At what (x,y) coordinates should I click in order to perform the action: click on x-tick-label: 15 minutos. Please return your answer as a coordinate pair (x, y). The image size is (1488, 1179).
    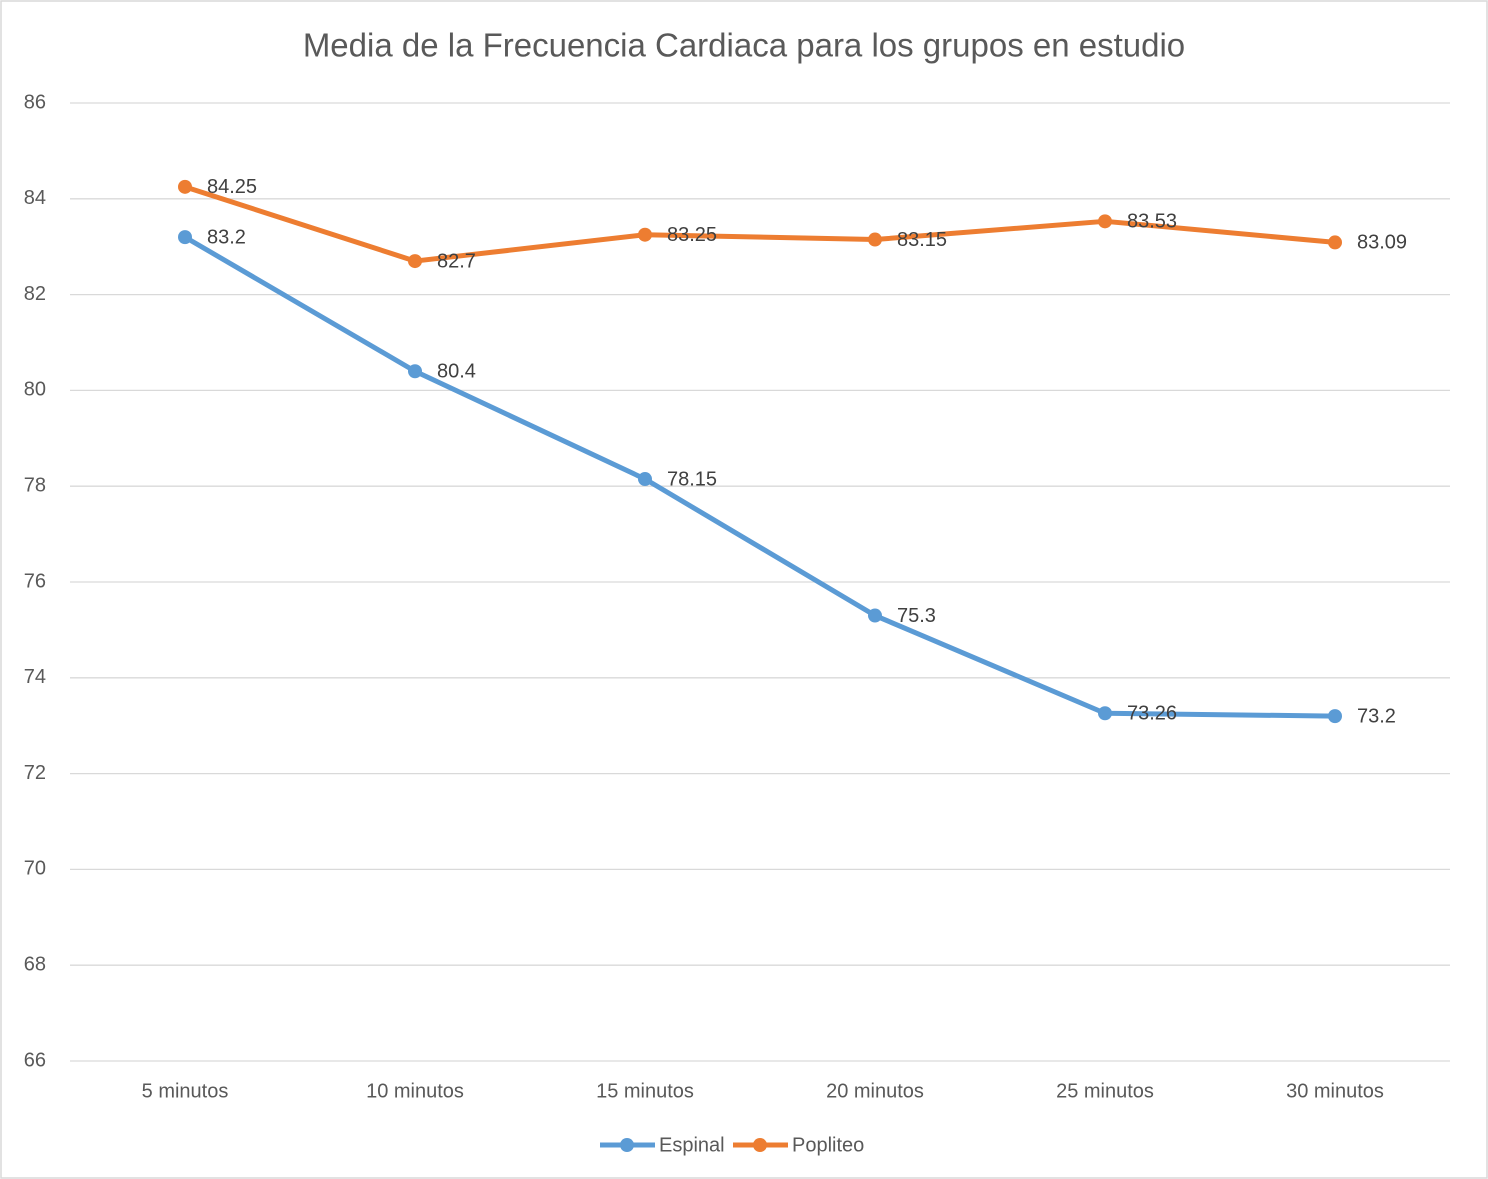
    Looking at the image, I should click on (645, 1091).